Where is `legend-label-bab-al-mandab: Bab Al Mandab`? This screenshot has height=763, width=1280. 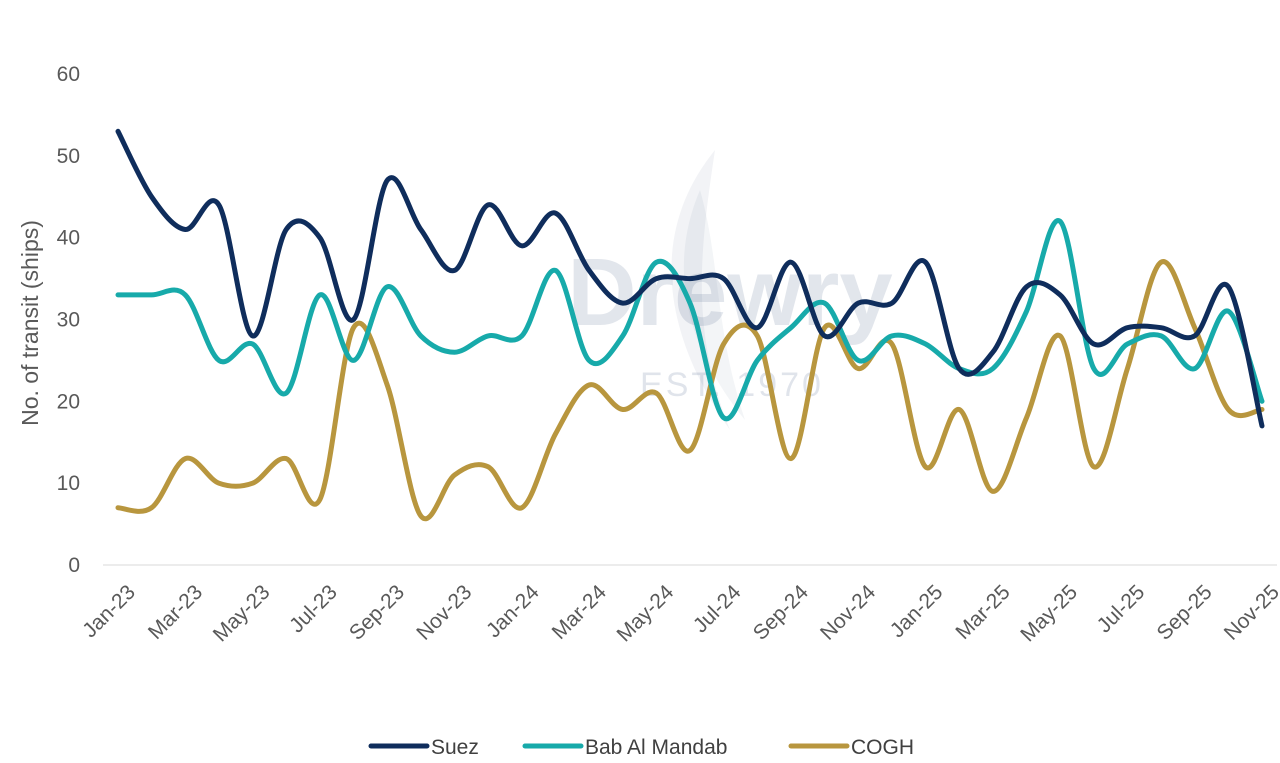
legend-label-bab-al-mandab: Bab Al Mandab is located at coordinates (656, 747).